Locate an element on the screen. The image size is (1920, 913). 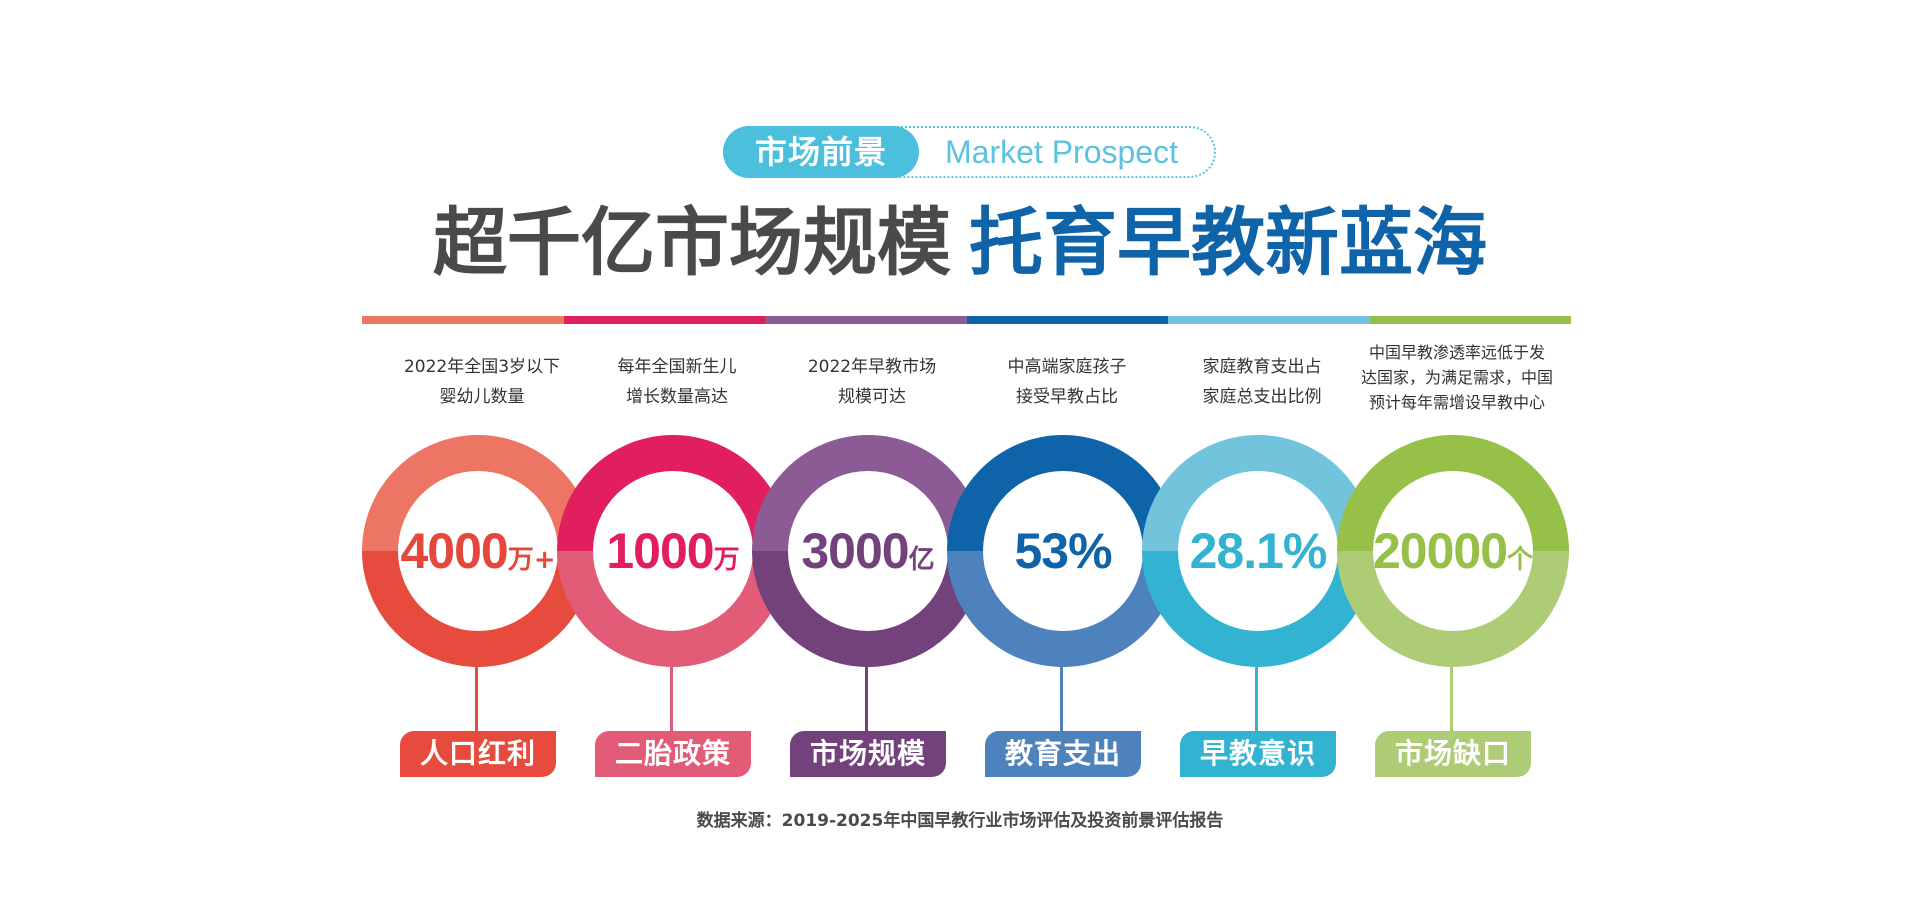
stat-column: 家庭教育支出占 家庭总支出比例 28.1% 早教意识 is located at coordinates (1262, 565).